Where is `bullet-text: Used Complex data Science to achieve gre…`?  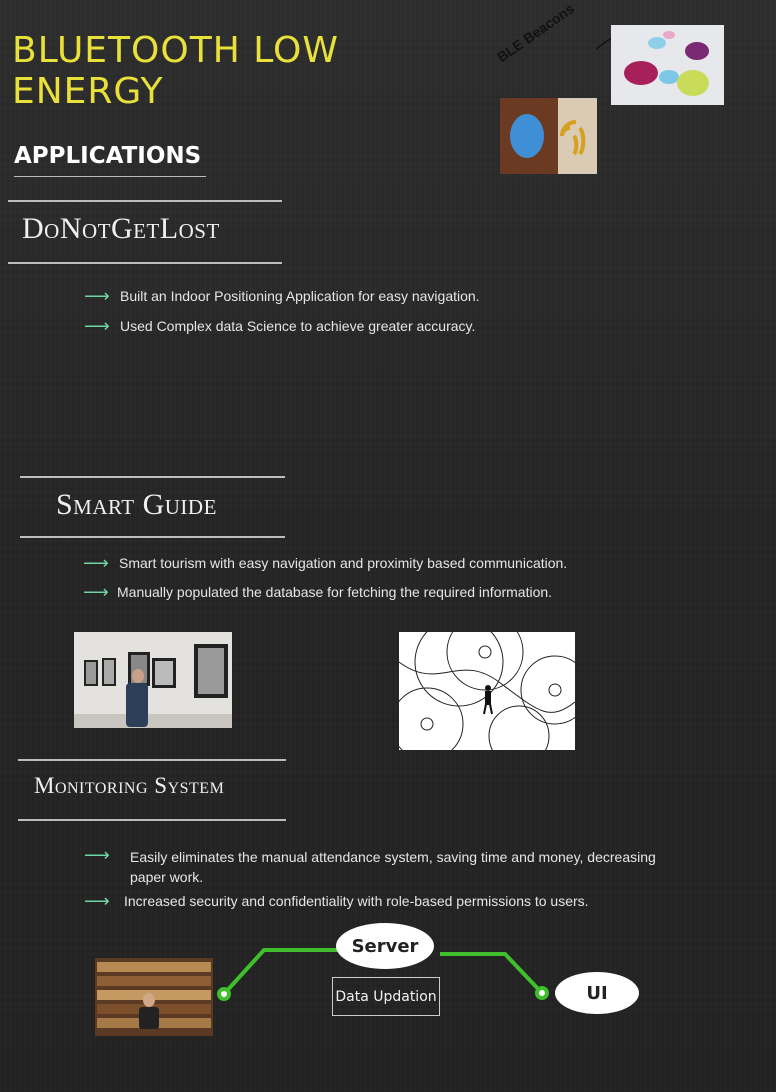 bullet-text: Used Complex data Science to achieve gre… is located at coordinates (298, 326).